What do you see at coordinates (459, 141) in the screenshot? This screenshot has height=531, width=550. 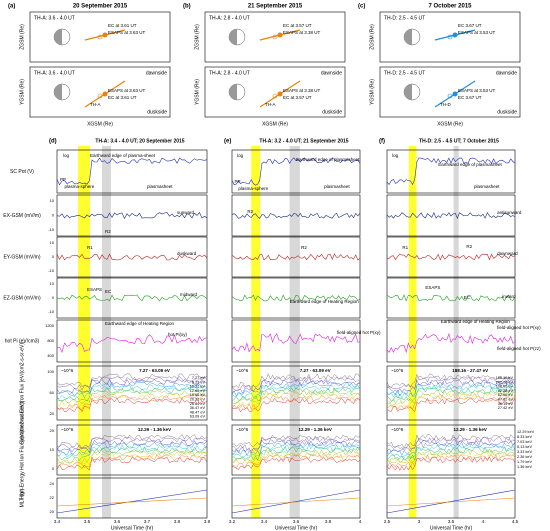 I see `panel-header: TH-D: 2.5 - 4.5 UT; 7 October 2015` at bounding box center [459, 141].